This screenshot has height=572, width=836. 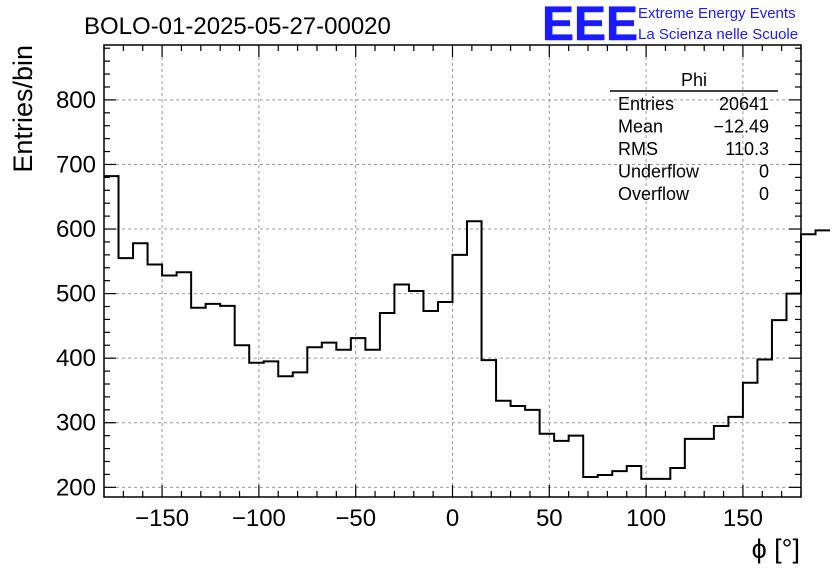 What do you see at coordinates (76, 229) in the screenshot?
I see `y-tick-label: 600` at bounding box center [76, 229].